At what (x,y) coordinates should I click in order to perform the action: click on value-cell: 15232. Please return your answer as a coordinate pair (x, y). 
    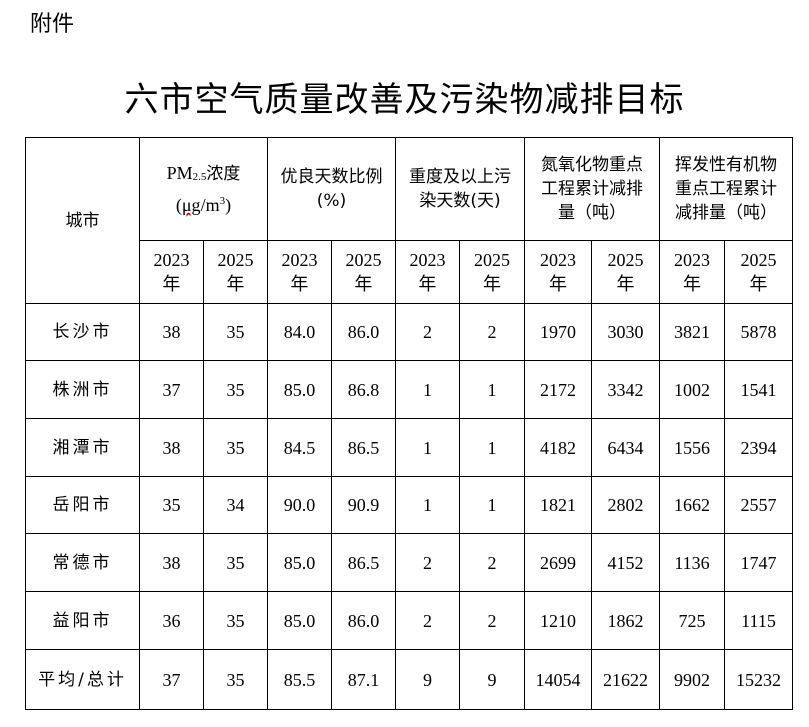
    Looking at the image, I should click on (758, 679).